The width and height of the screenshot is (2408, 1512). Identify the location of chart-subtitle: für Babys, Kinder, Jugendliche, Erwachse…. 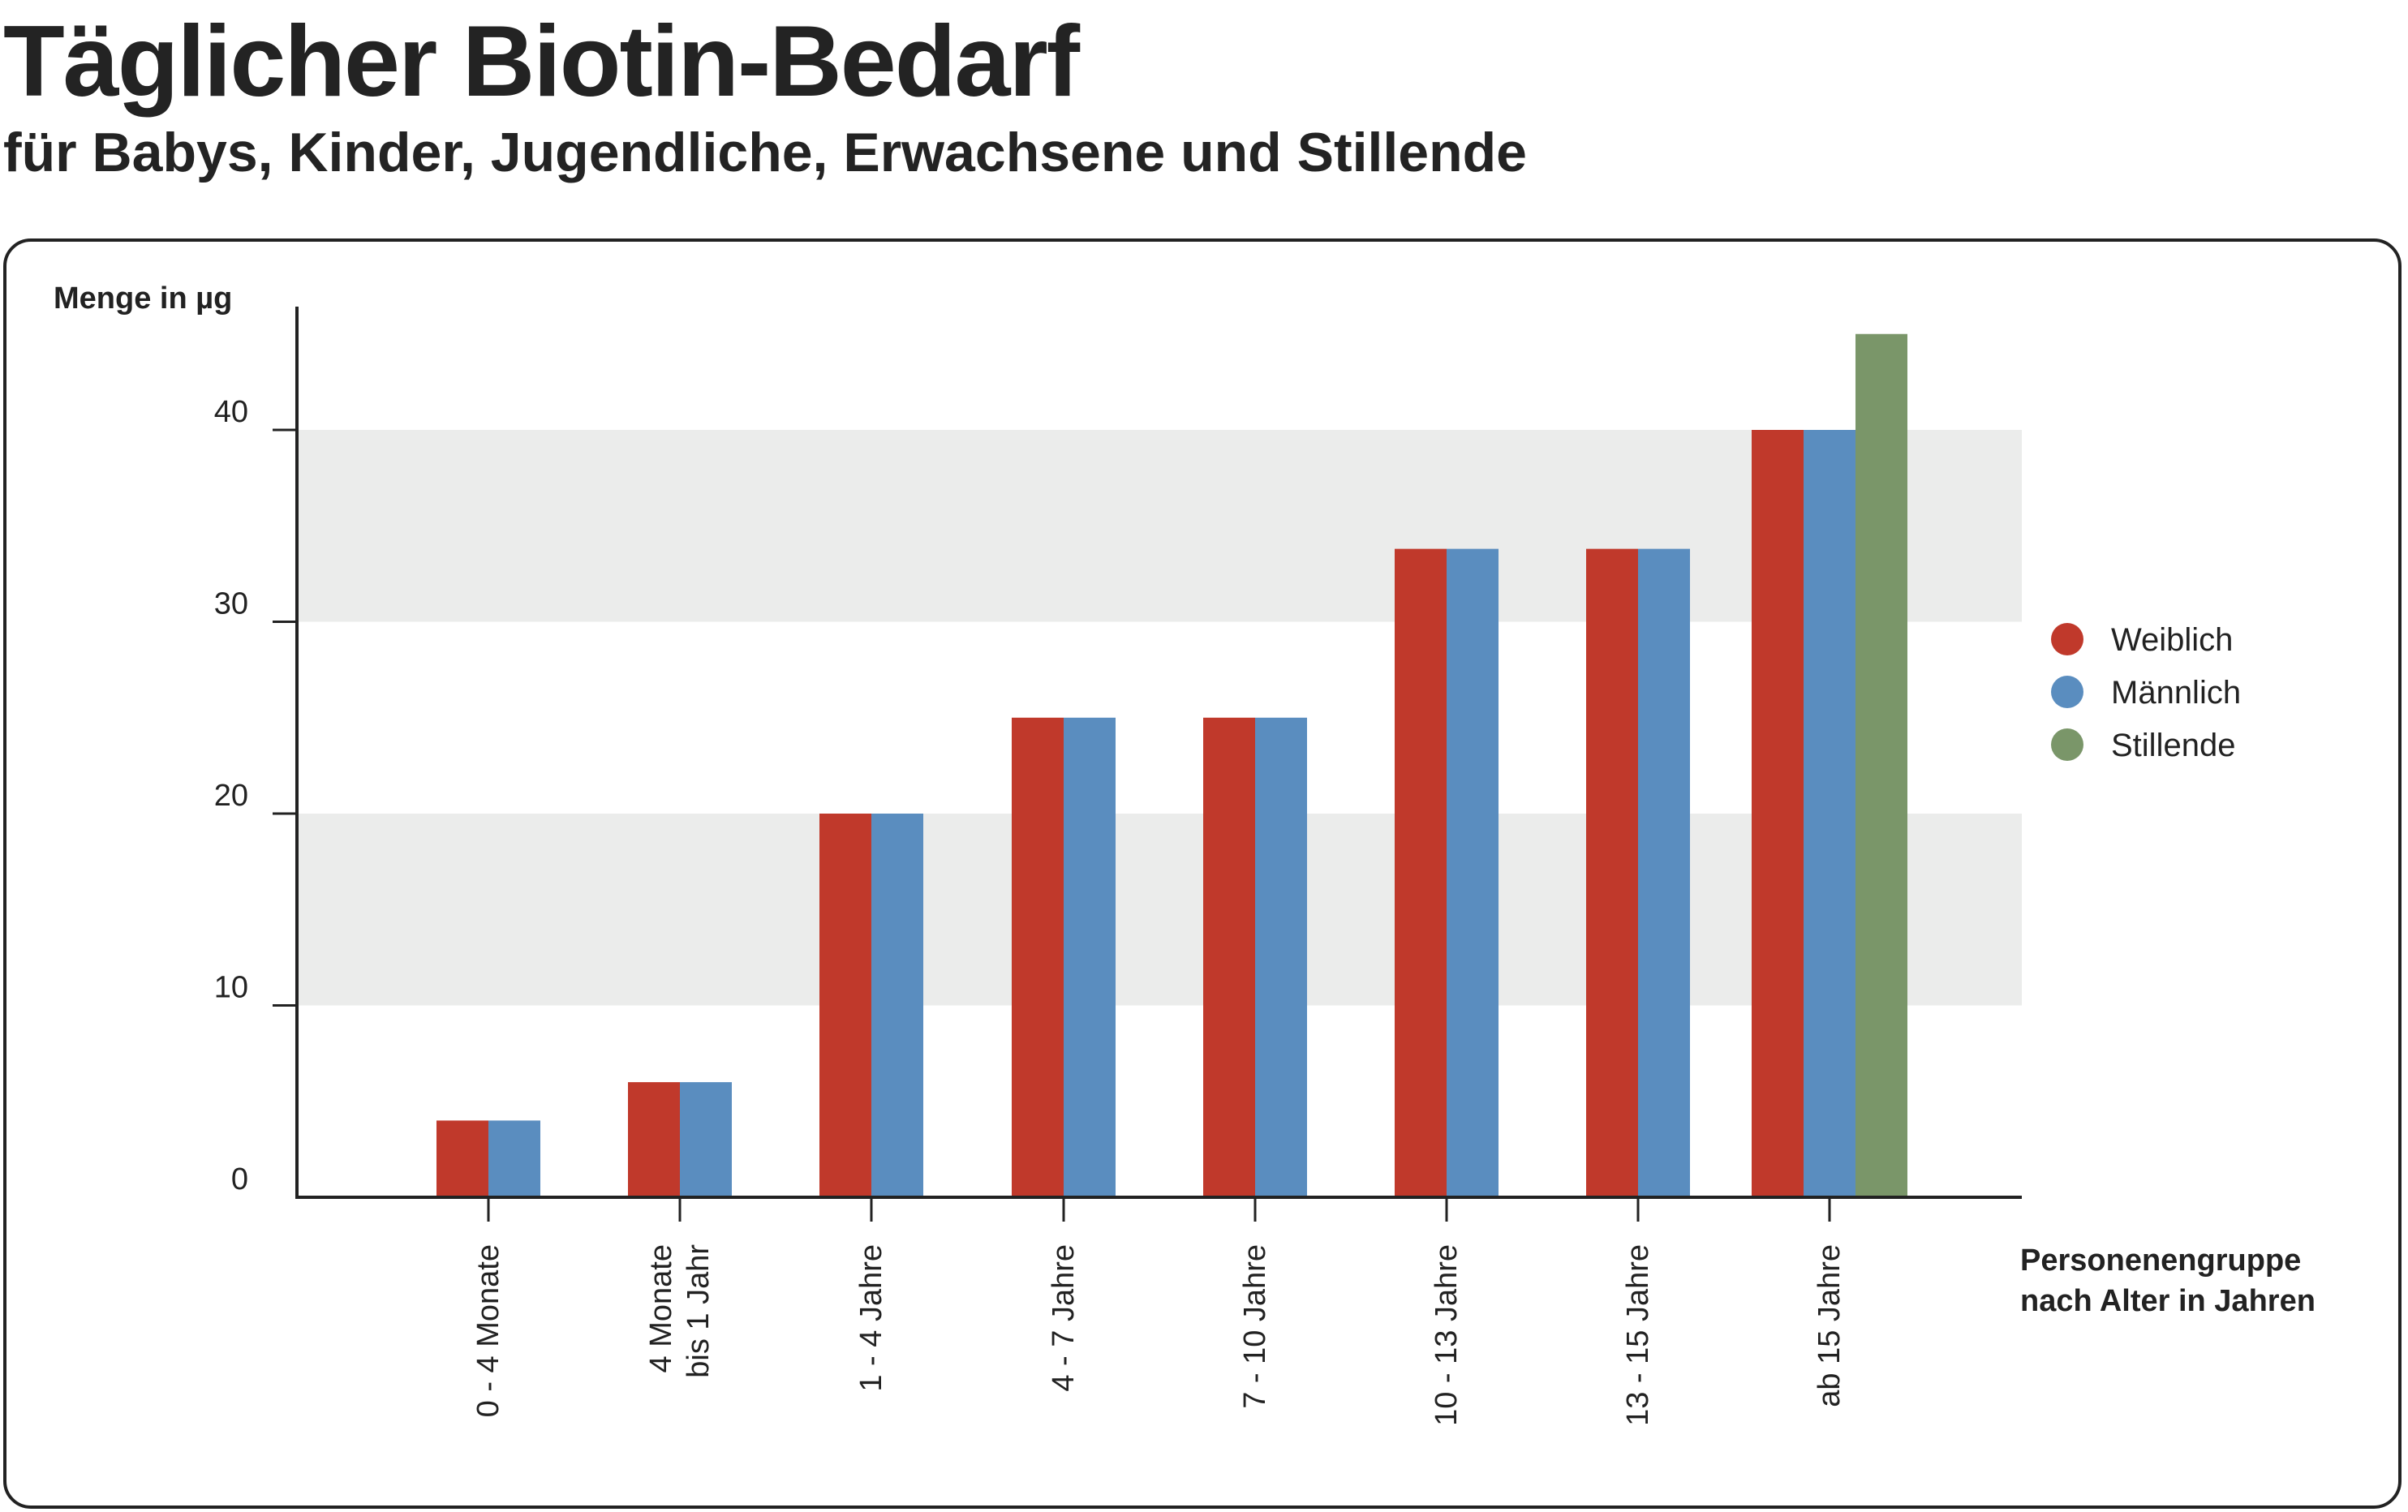
(765, 152).